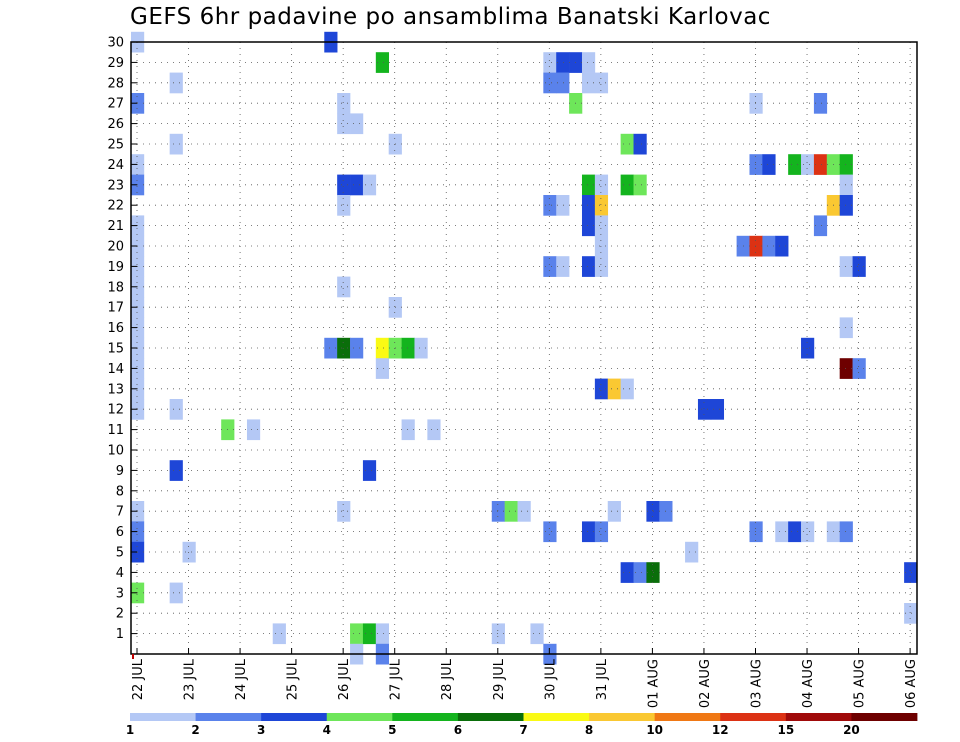 The width and height of the screenshot is (960, 742). I want to click on legend-label: 5, so click(392, 730).